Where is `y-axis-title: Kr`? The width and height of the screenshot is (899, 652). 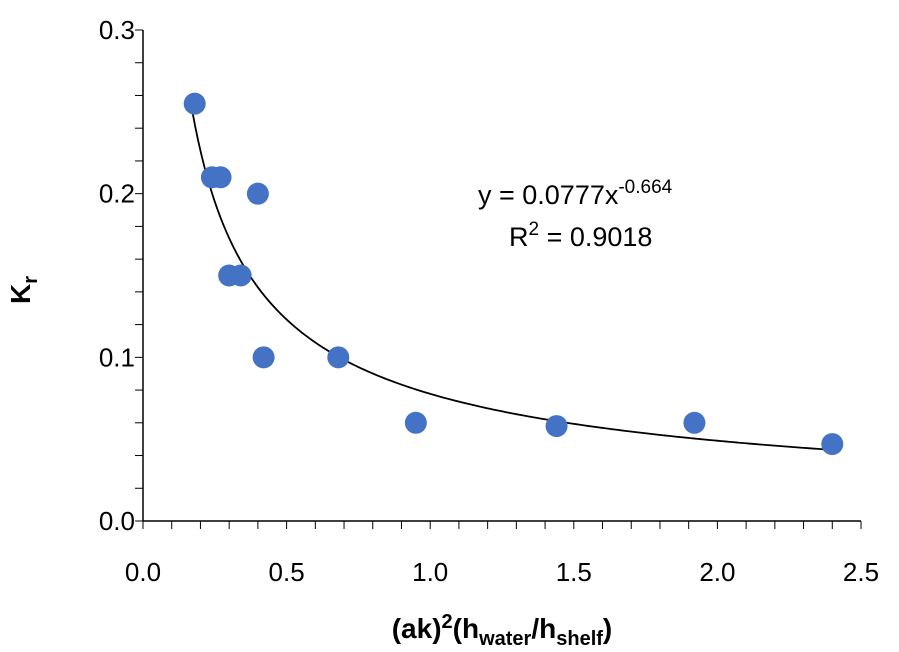 y-axis-title: Kr is located at coordinates (23, 290).